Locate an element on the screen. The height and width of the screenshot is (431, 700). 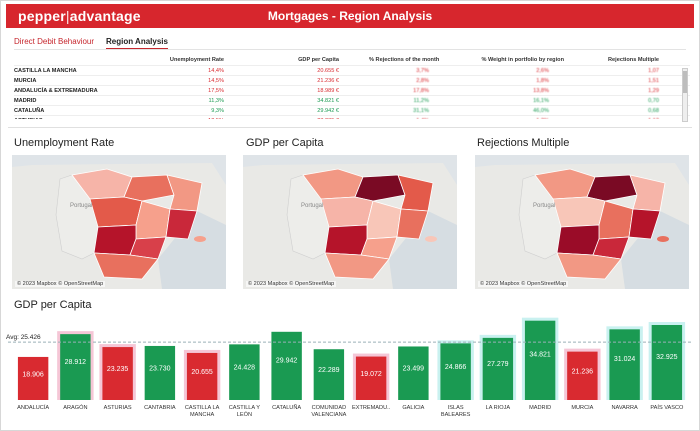
bar-asturias is located at coordinates (117, 373).